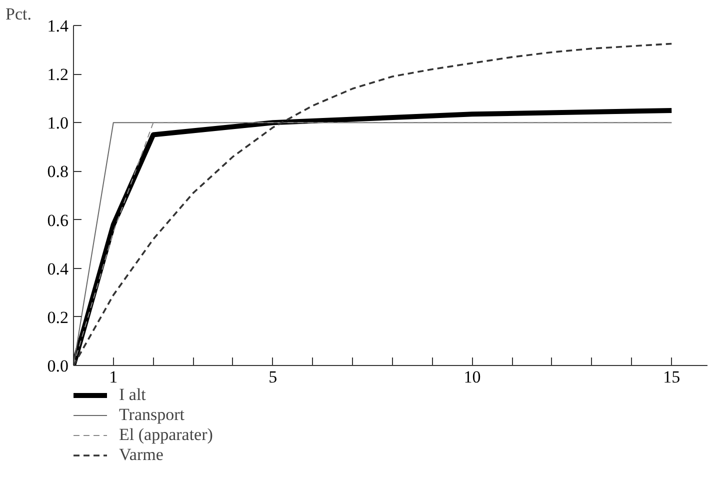 The width and height of the screenshot is (709, 487). Describe the element at coordinates (58, 268) in the screenshot. I see `y-tick-label: 0.4` at that location.